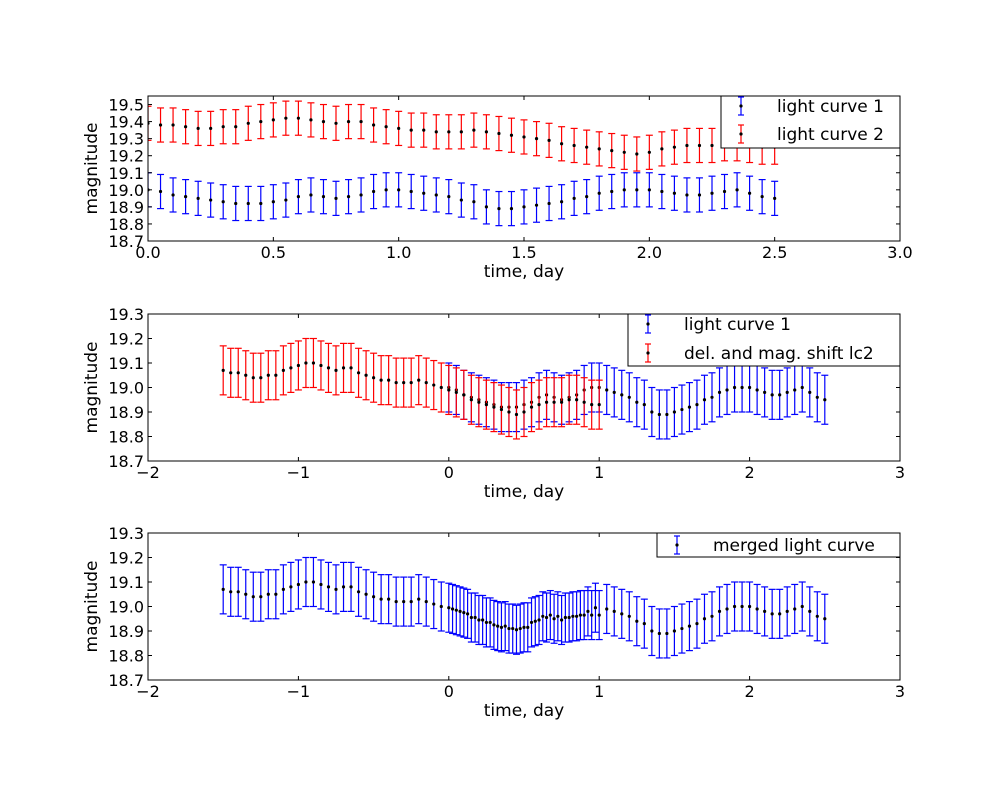 The height and width of the screenshot is (800, 1000). Describe the element at coordinates (830, 135) in the screenshot. I see `legend-label: light curve 2` at that location.